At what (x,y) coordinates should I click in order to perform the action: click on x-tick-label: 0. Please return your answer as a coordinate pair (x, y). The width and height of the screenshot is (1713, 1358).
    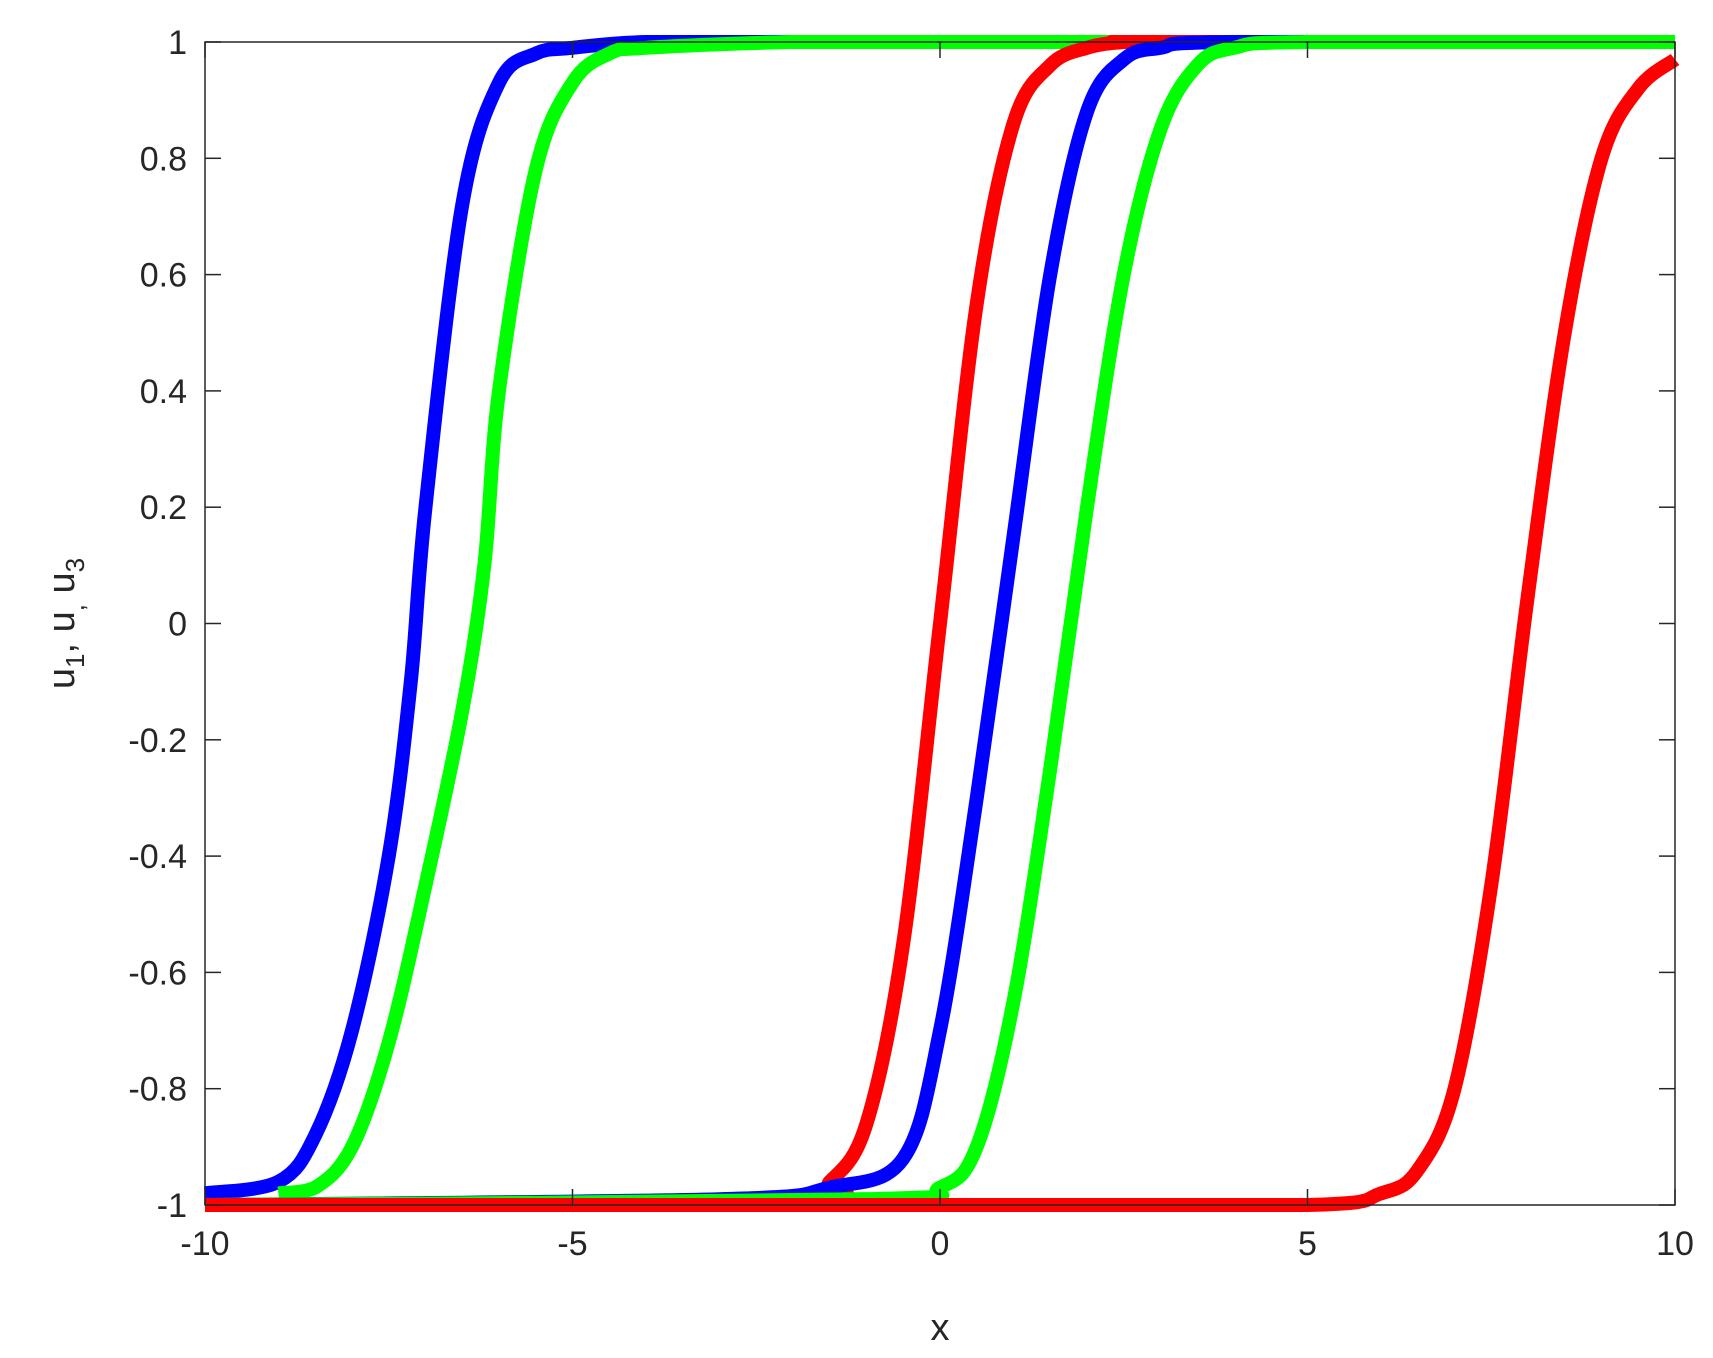
    Looking at the image, I should click on (940, 1244).